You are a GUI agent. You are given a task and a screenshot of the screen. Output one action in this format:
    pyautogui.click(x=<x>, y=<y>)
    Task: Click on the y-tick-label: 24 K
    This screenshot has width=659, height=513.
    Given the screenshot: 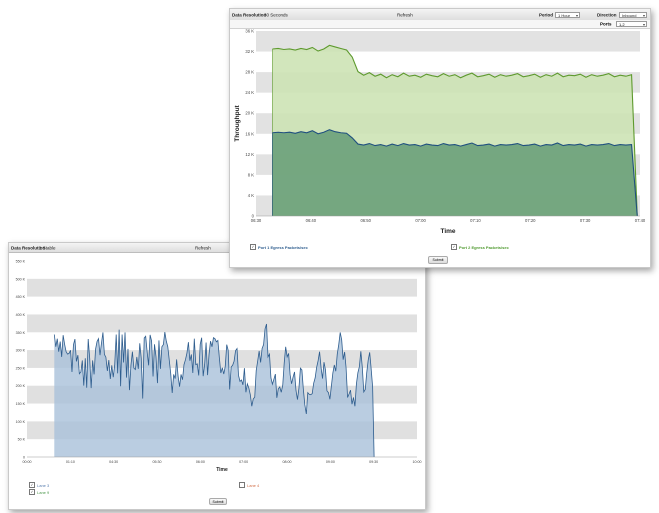 What is the action you would take?
    pyautogui.click(x=249, y=92)
    